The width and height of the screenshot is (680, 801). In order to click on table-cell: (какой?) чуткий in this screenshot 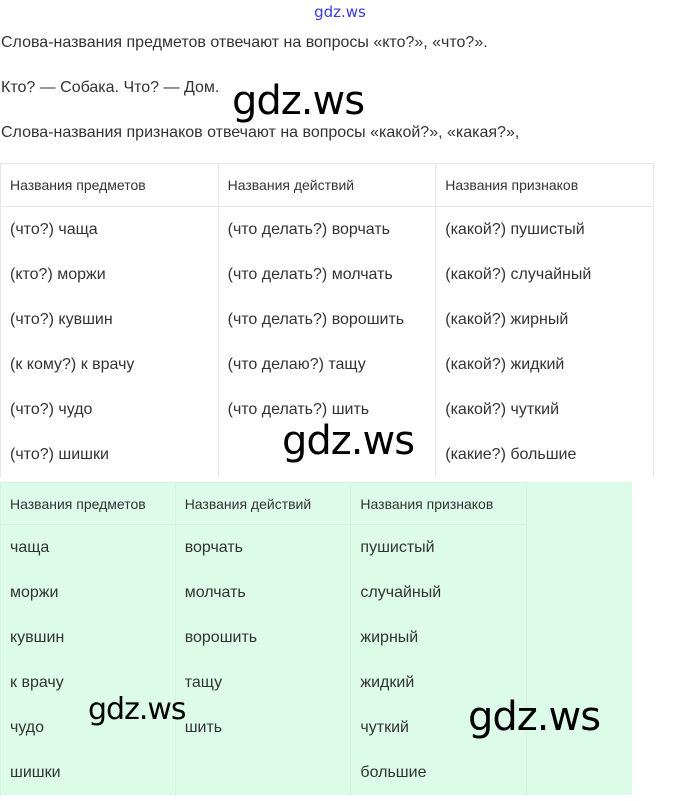, I will do `click(544, 409)`.